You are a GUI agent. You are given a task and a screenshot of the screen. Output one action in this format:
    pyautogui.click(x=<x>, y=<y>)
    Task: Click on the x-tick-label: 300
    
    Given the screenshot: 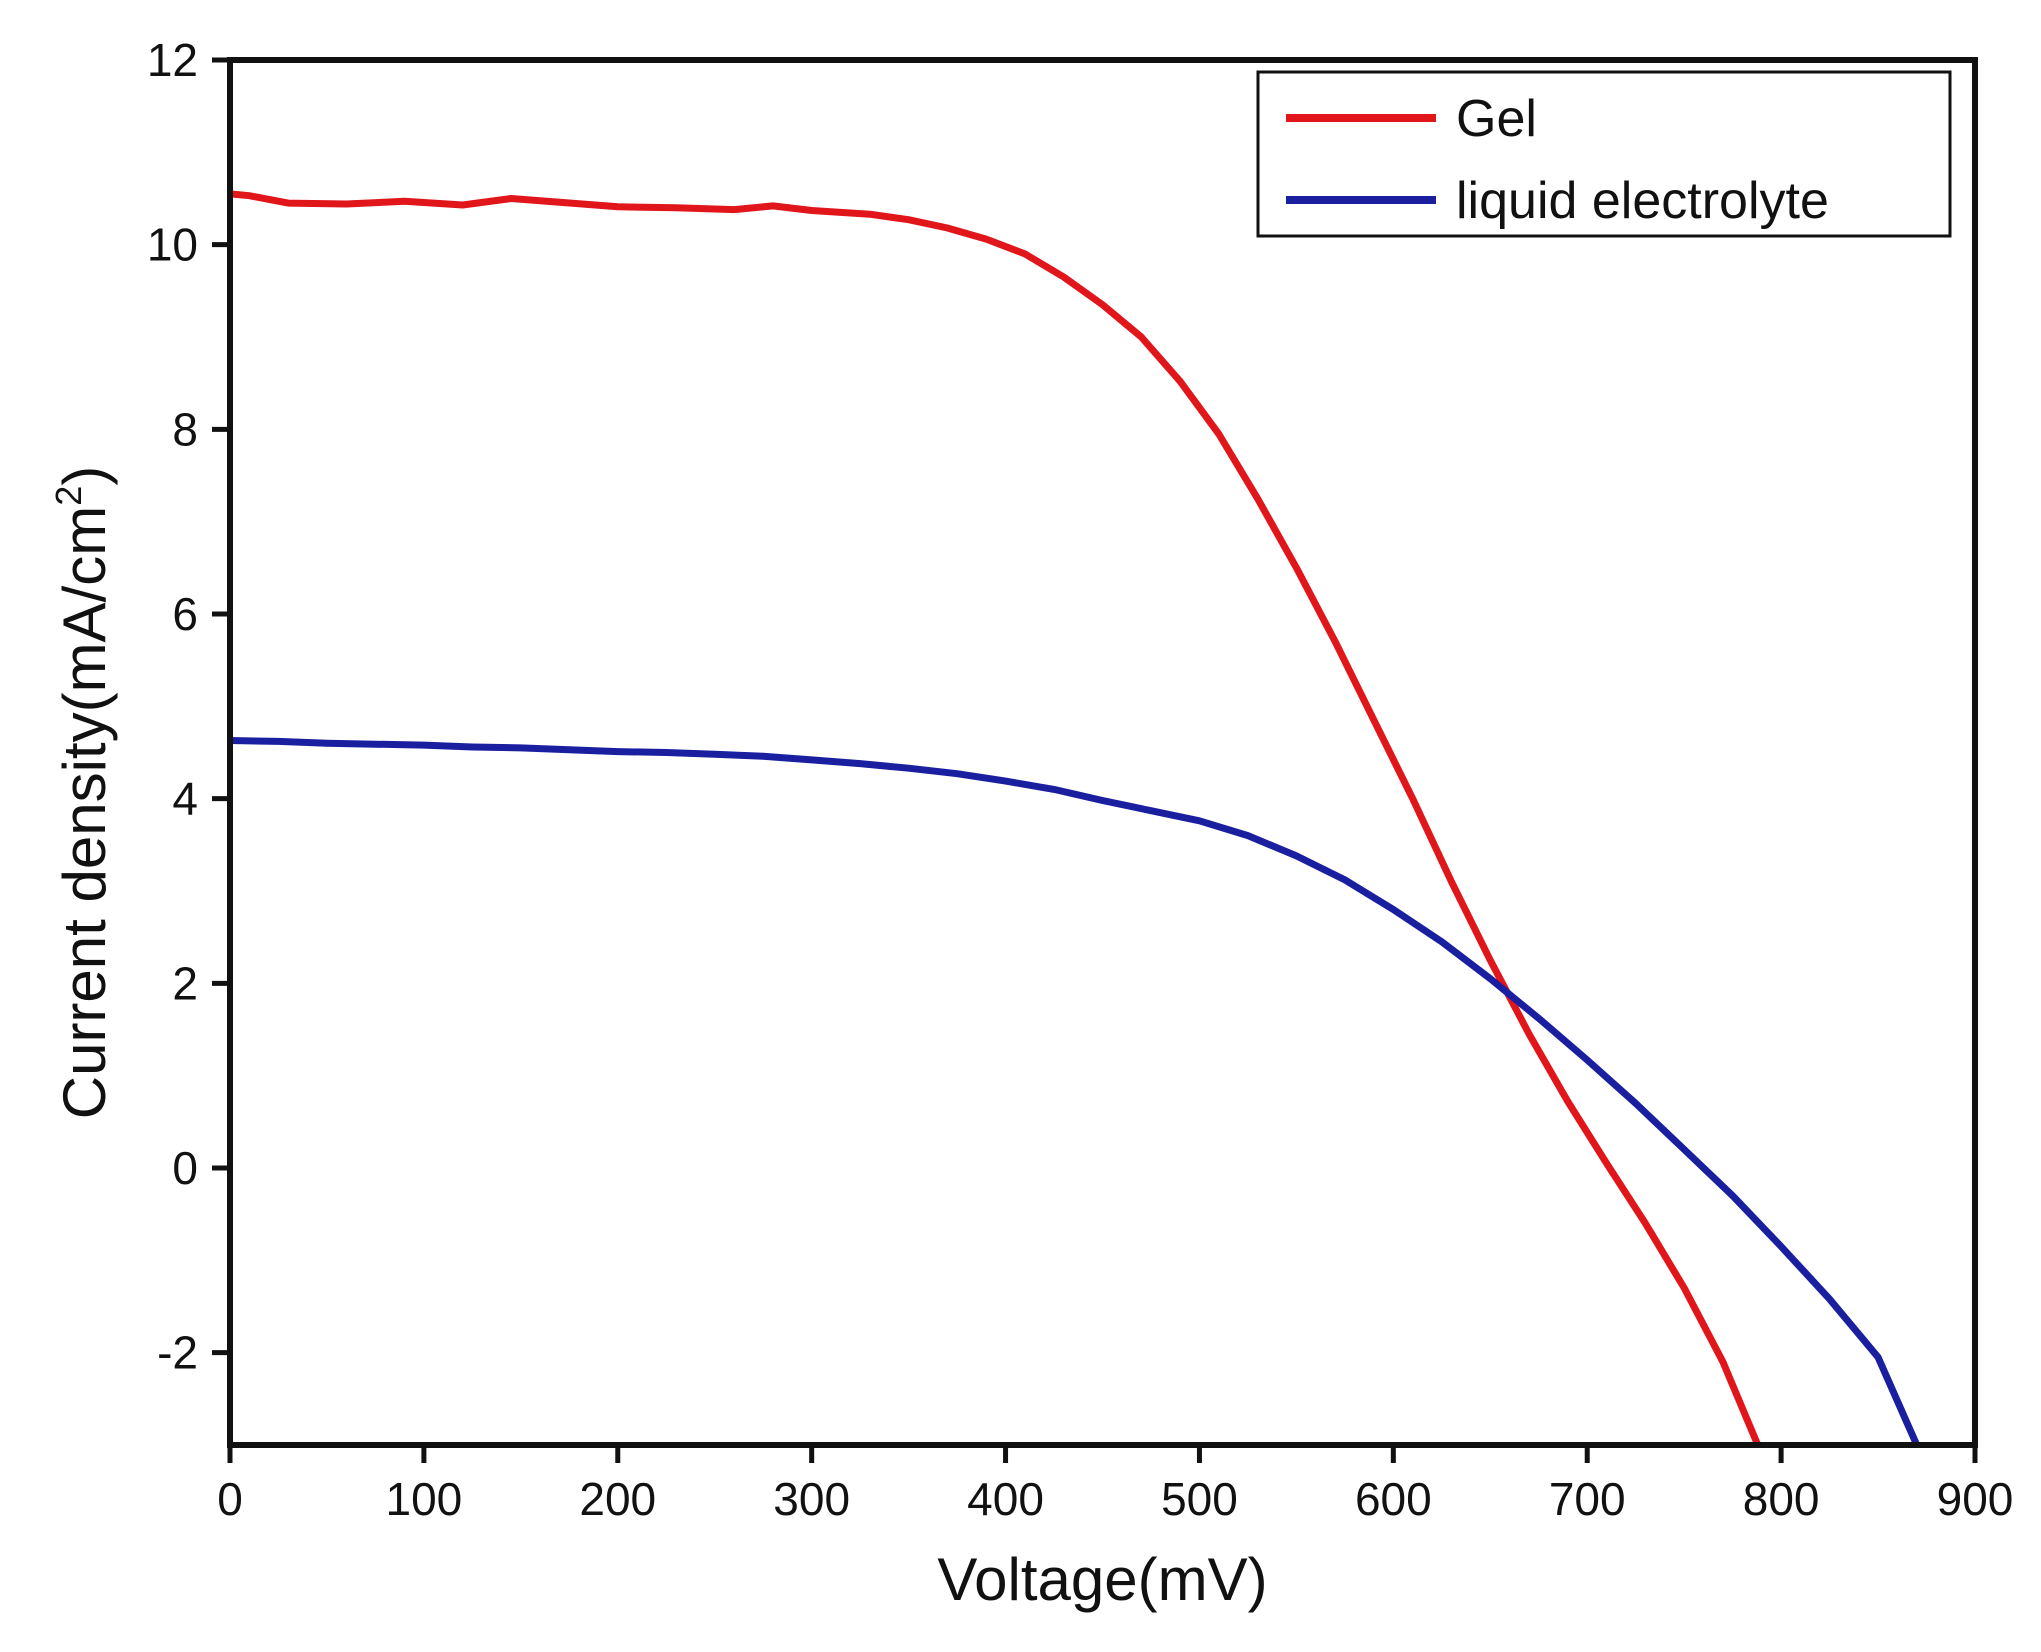 What is the action you would take?
    pyautogui.click(x=811, y=1499)
    